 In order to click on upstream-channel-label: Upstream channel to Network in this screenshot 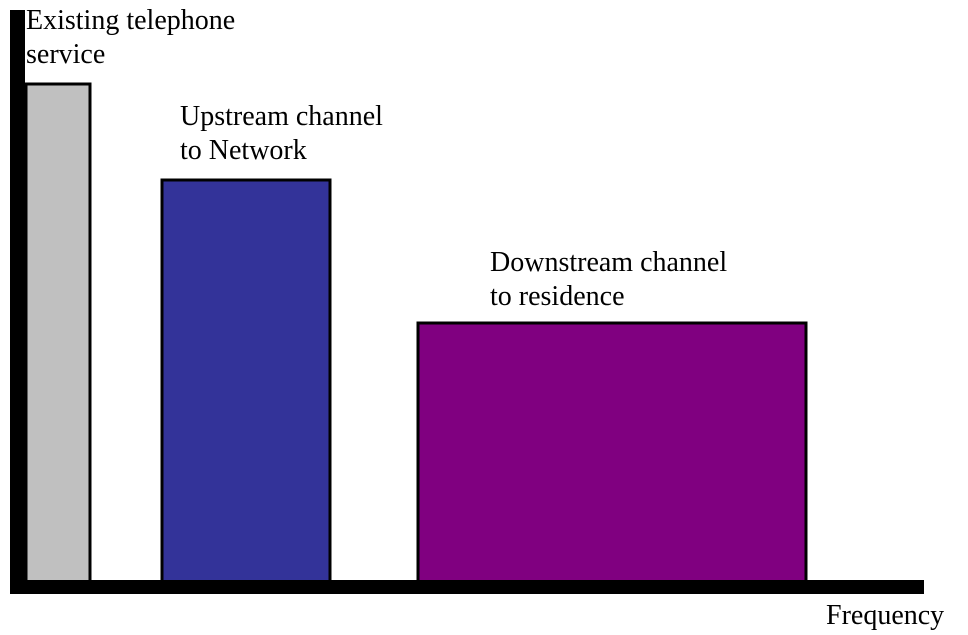, I will do `click(281, 134)`.